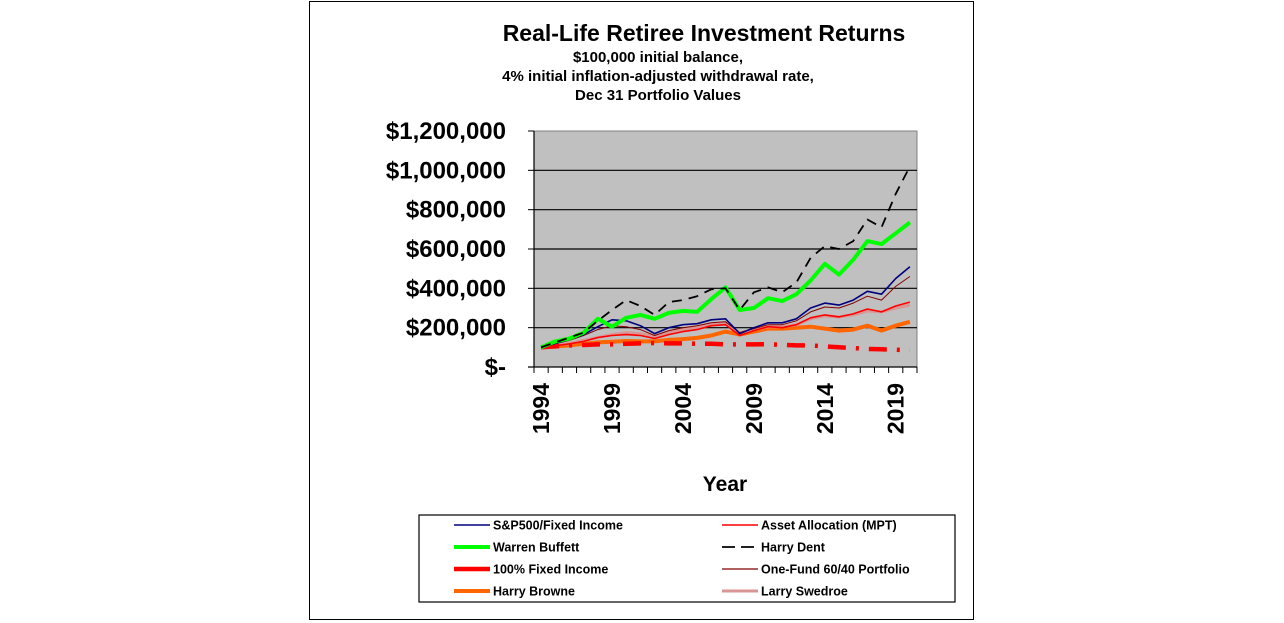 This screenshot has height=623, width=1284. Describe the element at coordinates (550, 570) in the screenshot. I see `legend-label: 100% Fixed Income` at that location.